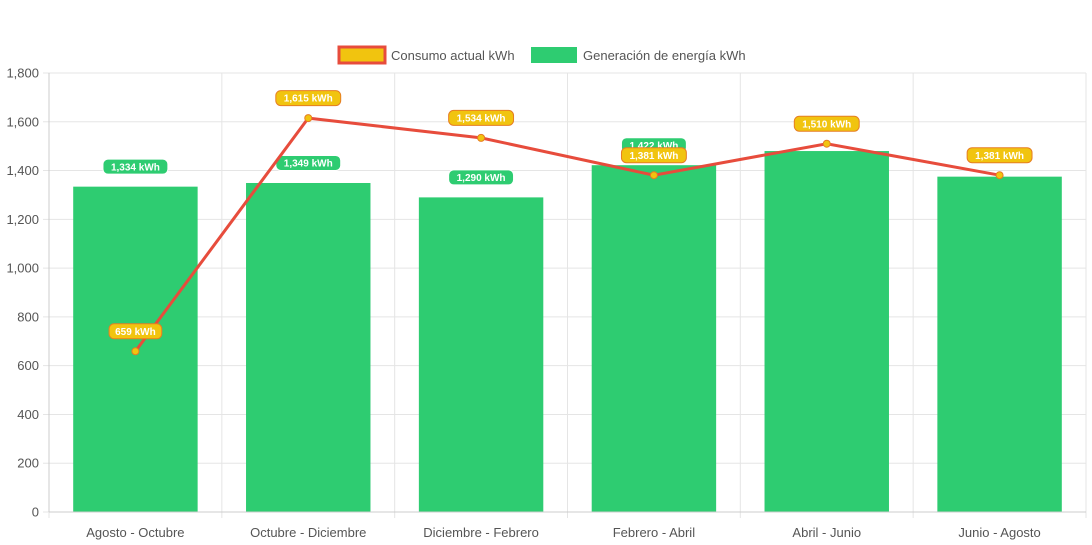 This screenshot has width=1092, height=545. What do you see at coordinates (654, 532) in the screenshot?
I see `x-tick-label: Febrero - Abril` at bounding box center [654, 532].